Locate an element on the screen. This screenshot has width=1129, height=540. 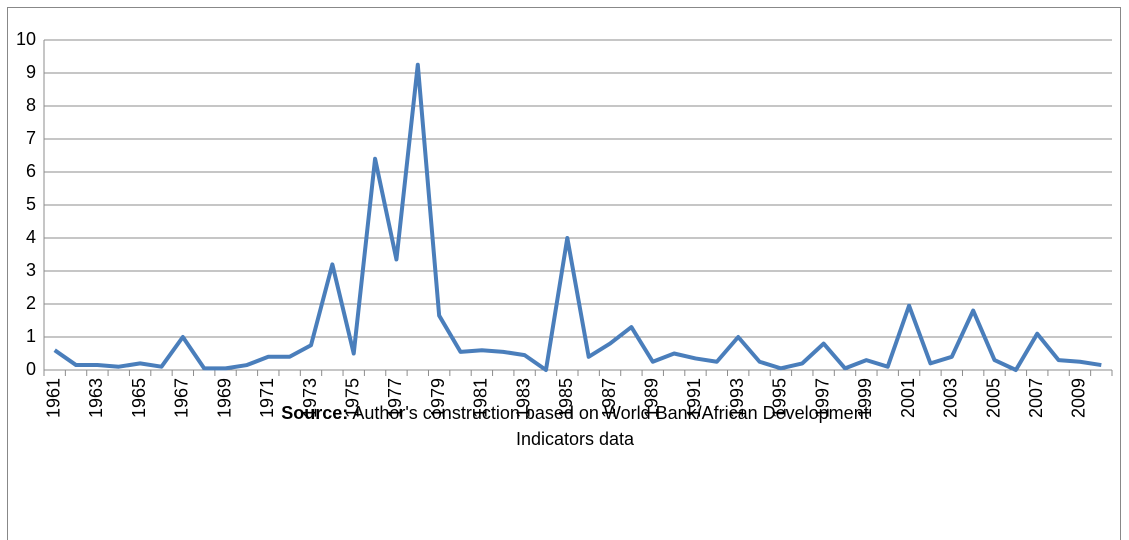
x-tick-label: 1963 is located at coordinates (96, 398).